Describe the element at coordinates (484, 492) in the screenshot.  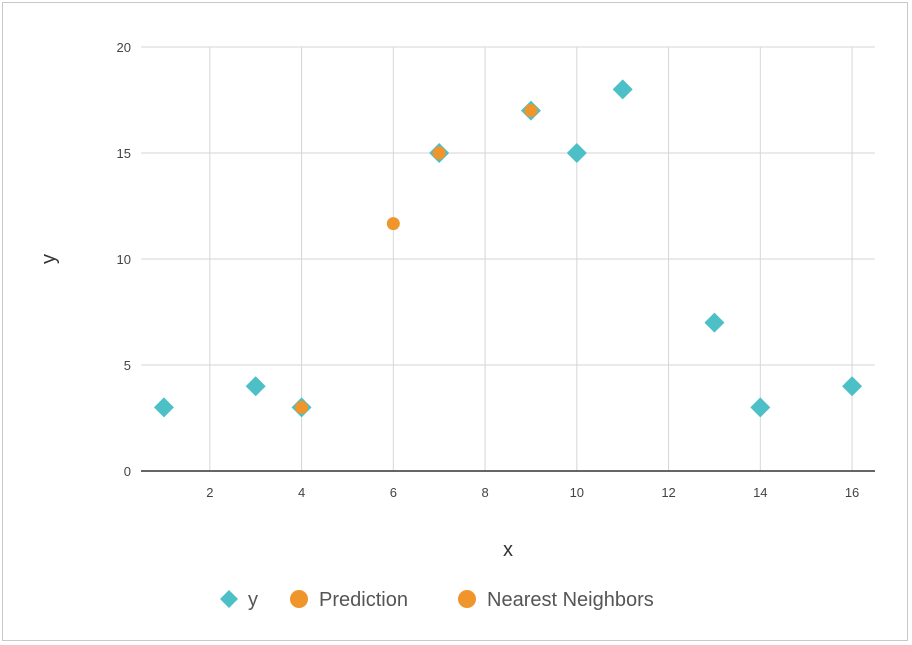
I see `x-tick-label: 8` at that location.